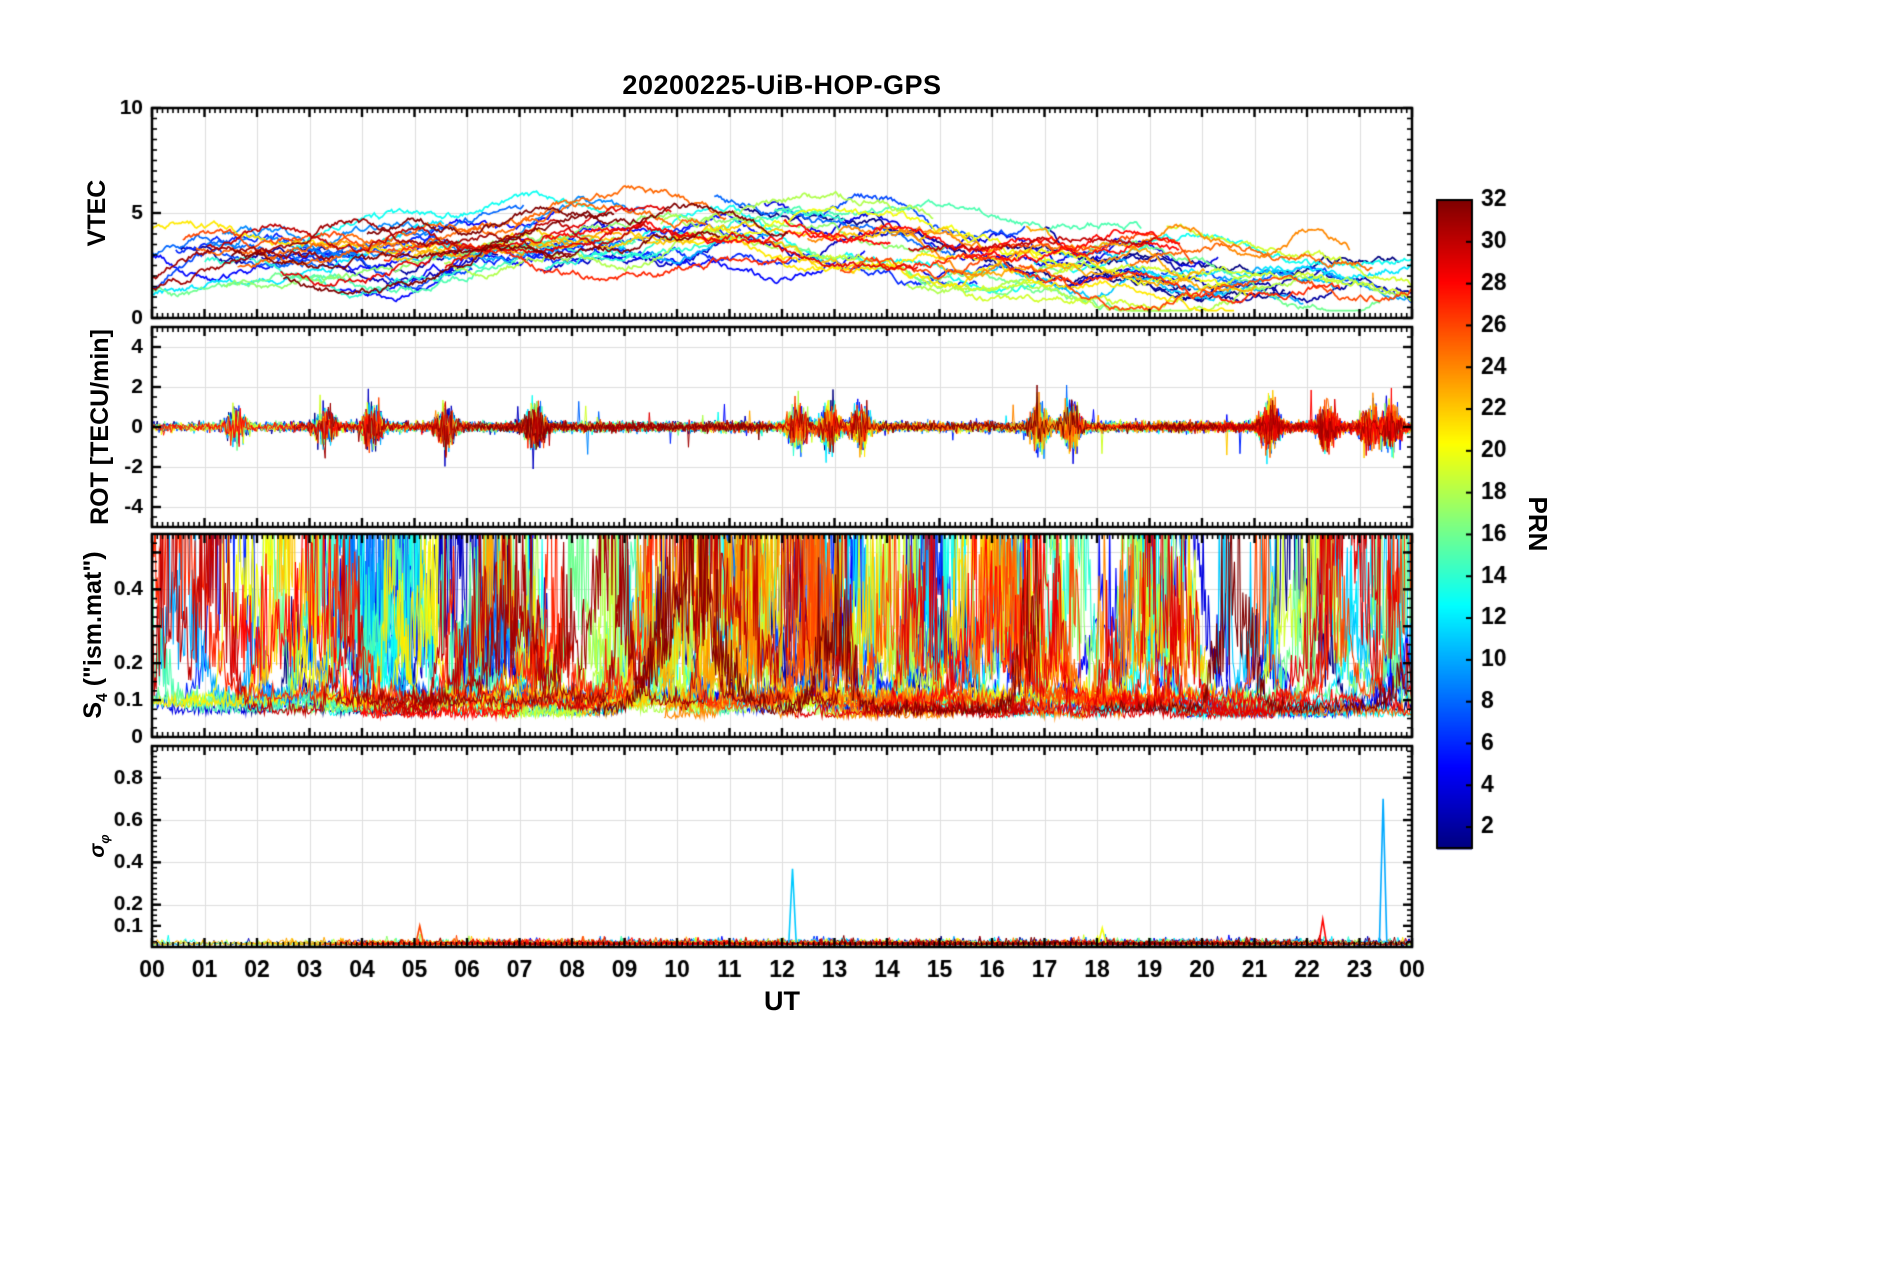 This screenshot has height=1272, width=1902. Describe the element at coordinates (97, 850) in the screenshot. I see `ylabel-sigma-base: σ` at that location.